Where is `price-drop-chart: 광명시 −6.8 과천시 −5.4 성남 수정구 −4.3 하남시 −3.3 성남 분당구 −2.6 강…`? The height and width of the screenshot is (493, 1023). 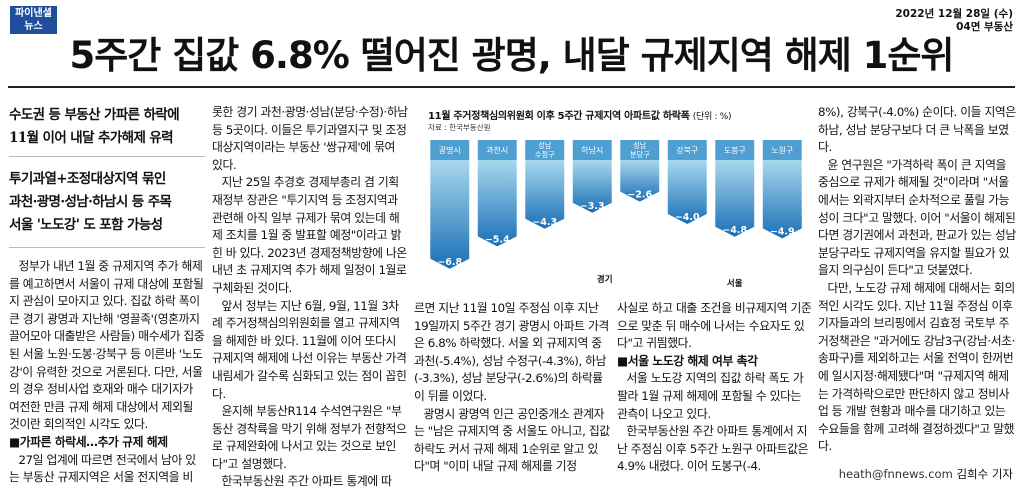
price-drop-chart: 광명시 −6.8 과천시 −5.4 성남 수정구 −4.3 하남시 −3.3 성남 분당구 −2.6 강… is located at coordinates (613, 199).